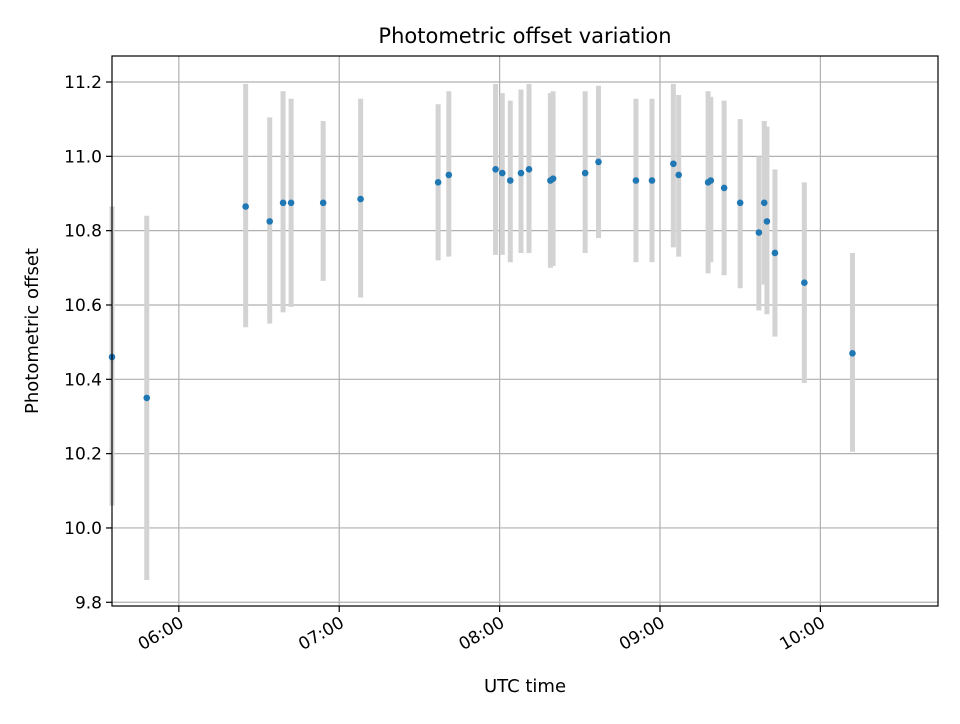 The image size is (960, 724). What do you see at coordinates (321, 634) in the screenshot?
I see `x-tick-label: 07:00` at bounding box center [321, 634].